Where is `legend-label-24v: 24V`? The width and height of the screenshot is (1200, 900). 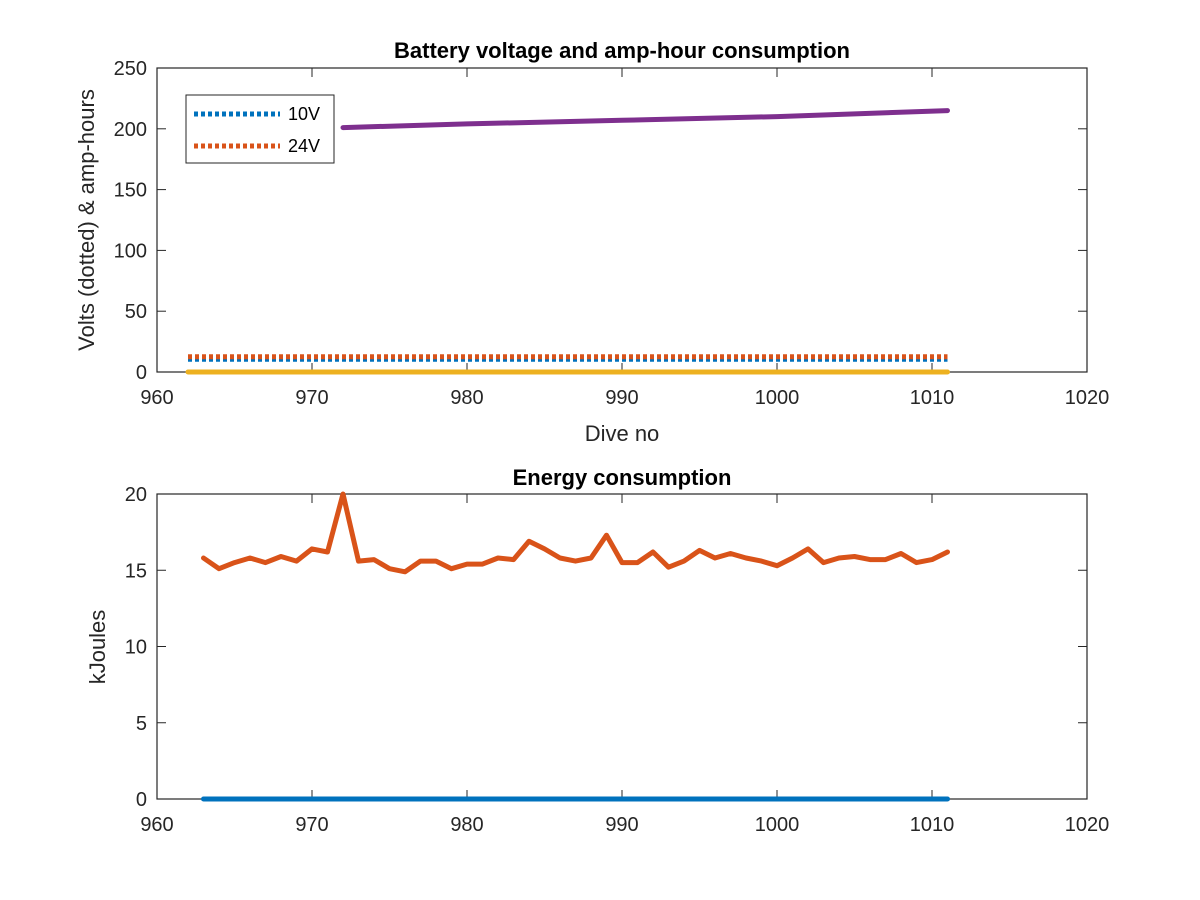 legend-label-24v: 24V is located at coordinates (304, 146).